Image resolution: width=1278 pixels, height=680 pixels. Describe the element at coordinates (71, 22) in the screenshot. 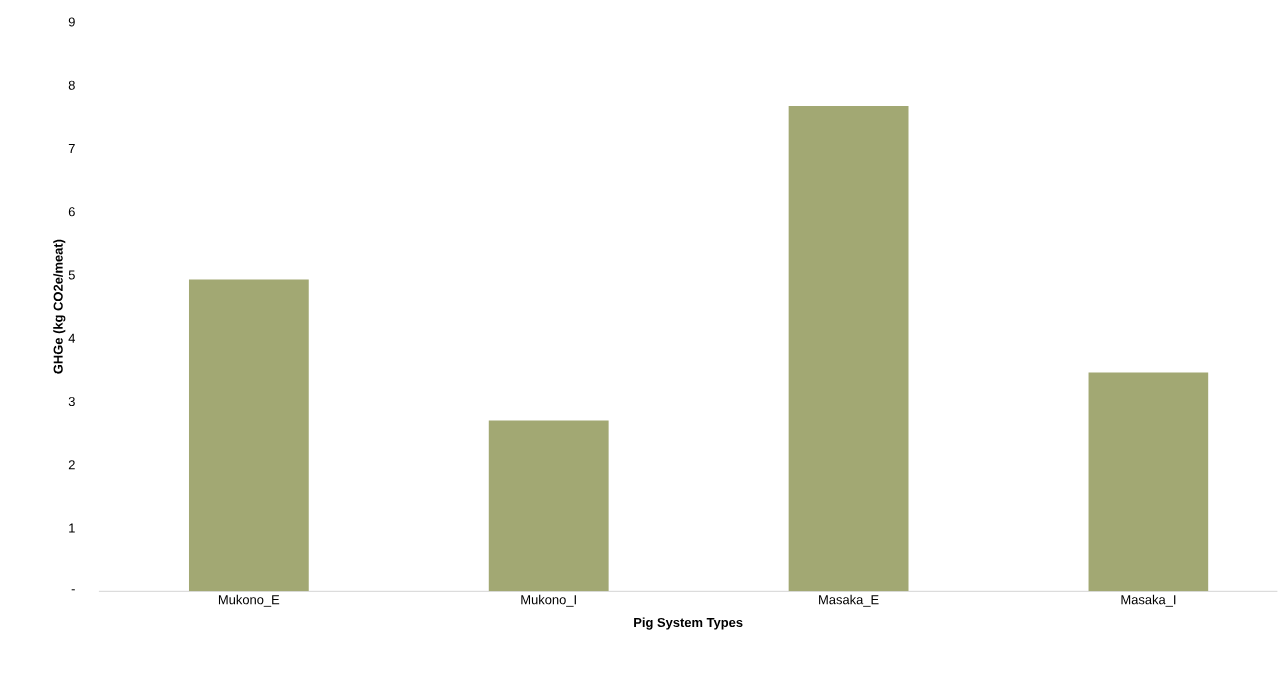

I see `y-tick-label: 9` at that location.